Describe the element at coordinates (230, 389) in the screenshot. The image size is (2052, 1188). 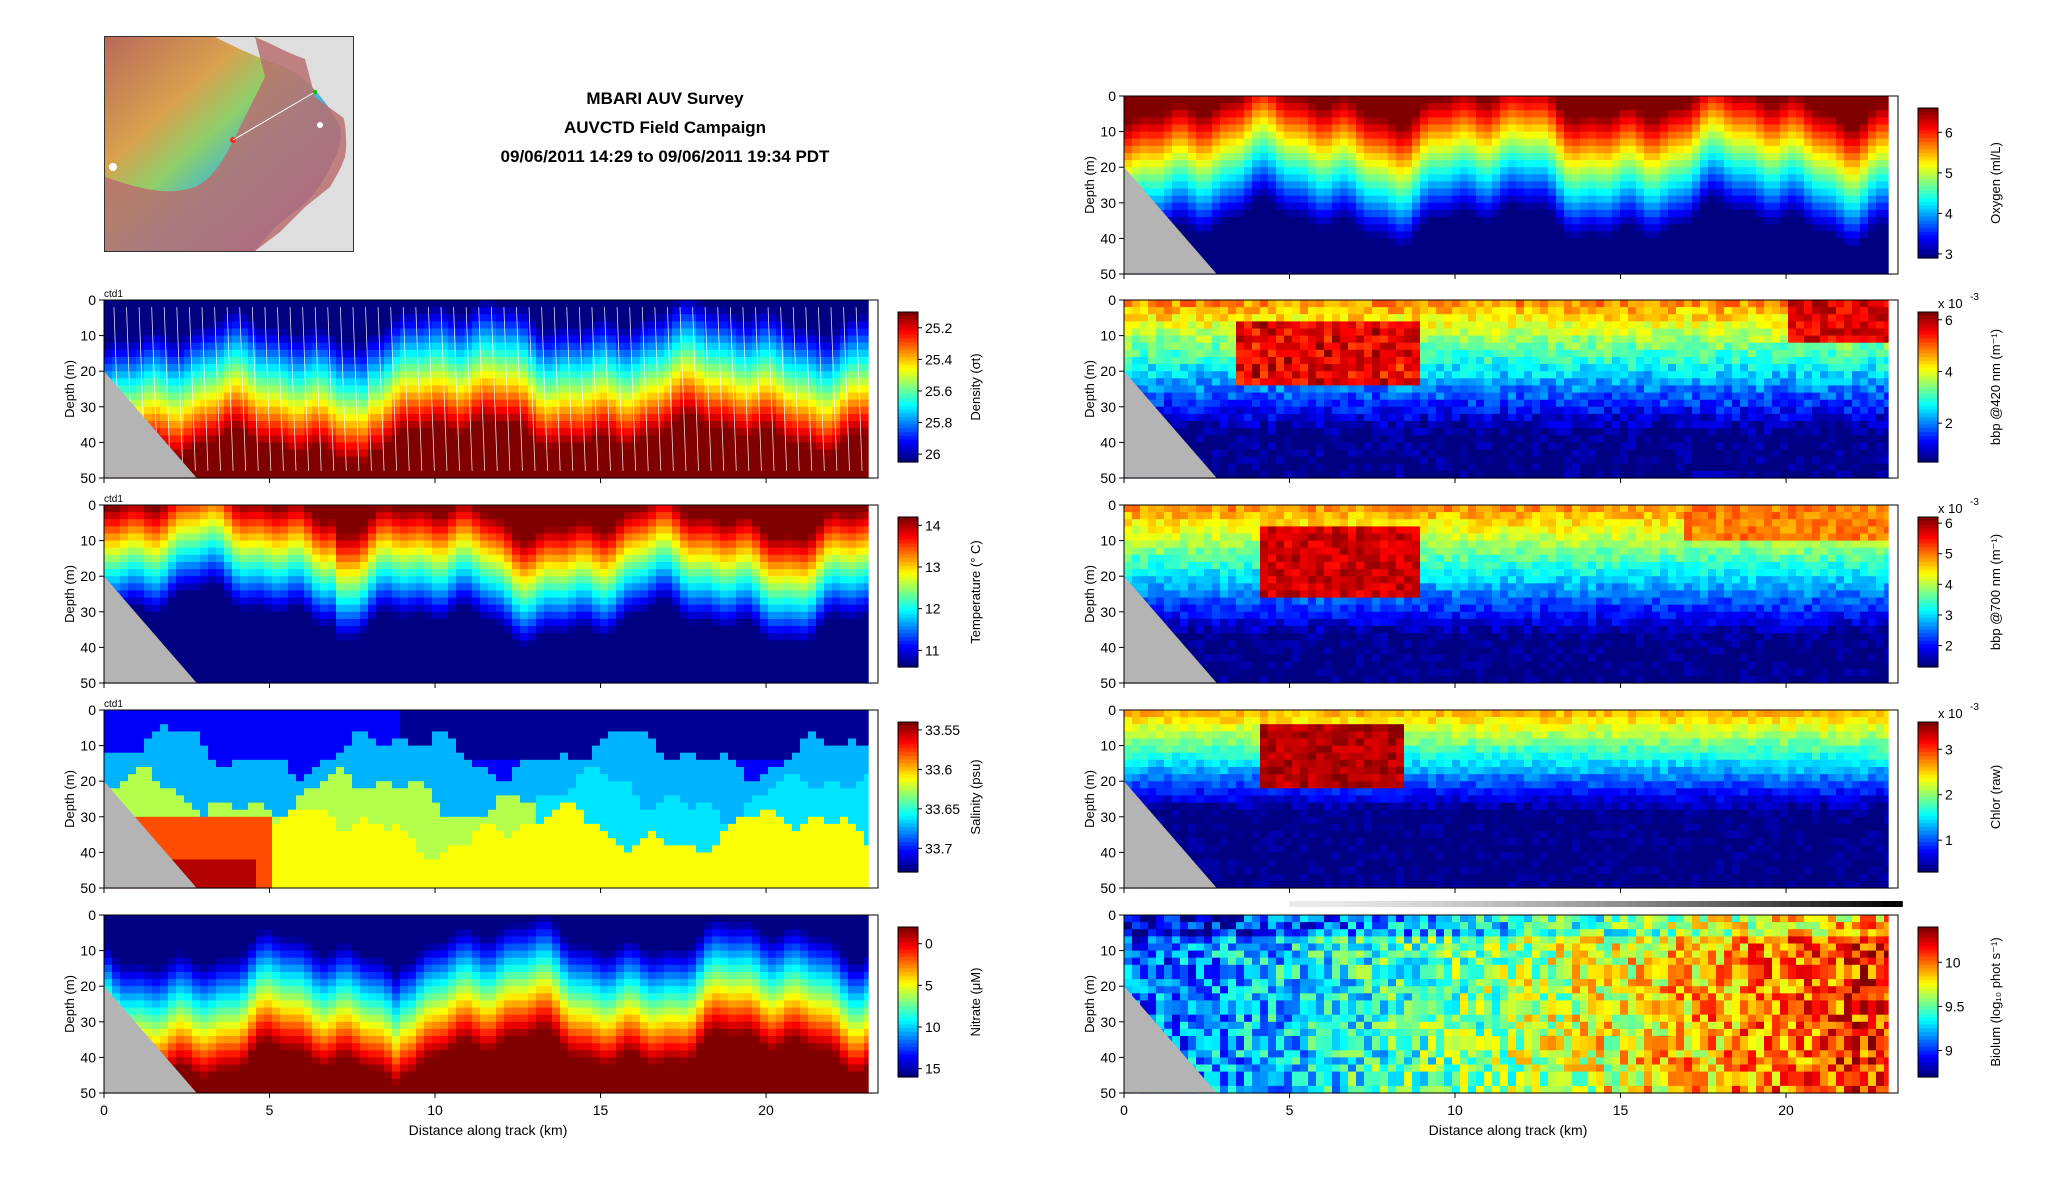
I see `profile-line` at that location.